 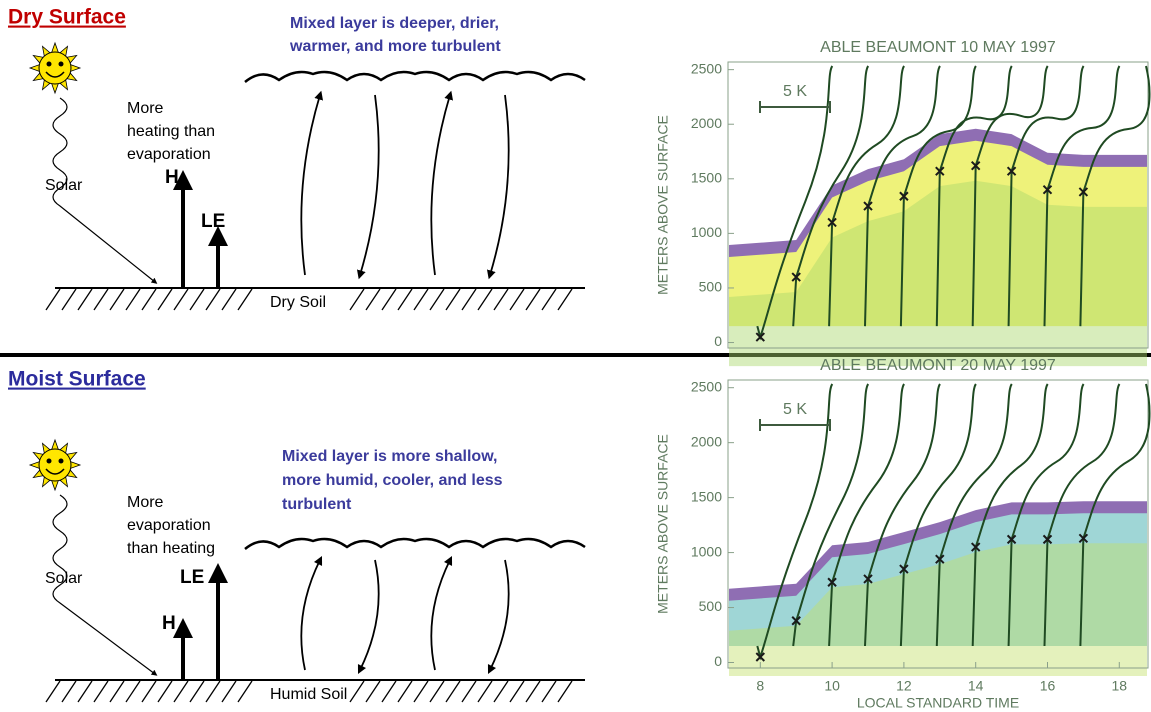 I want to click on x-tick-label: 12, so click(x=904, y=686).